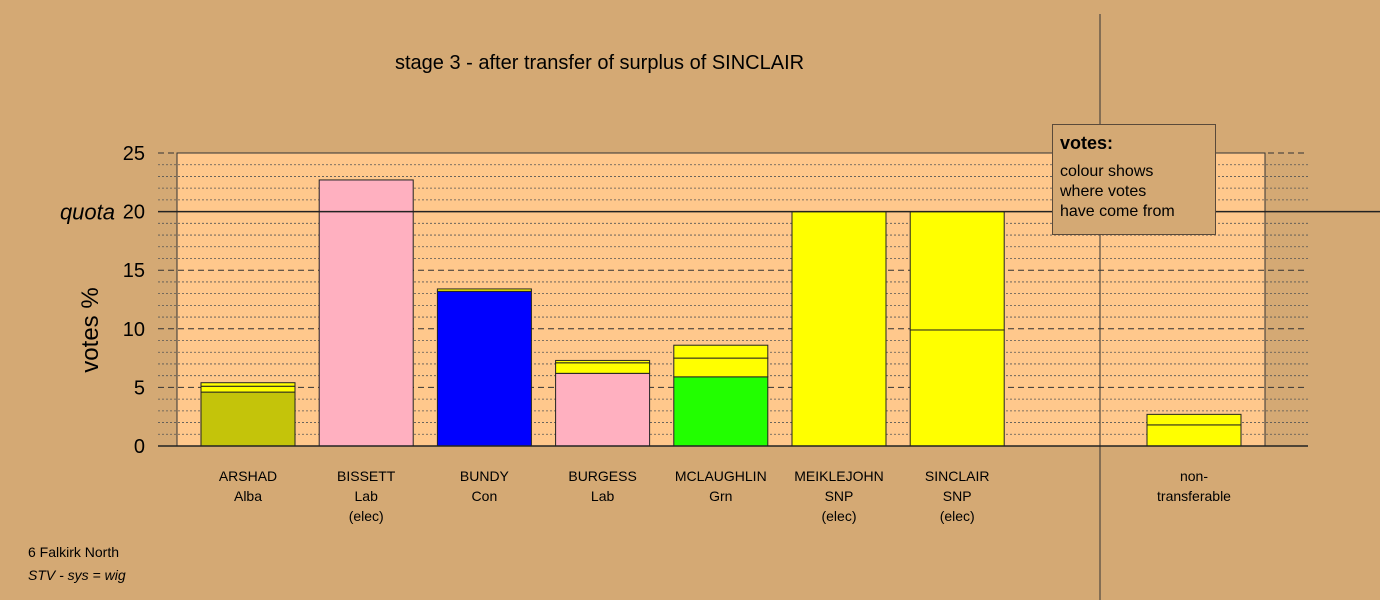 The height and width of the screenshot is (600, 1380). Describe the element at coordinates (248, 476) in the screenshot. I see `candidate-name: ARSHAD` at that location.